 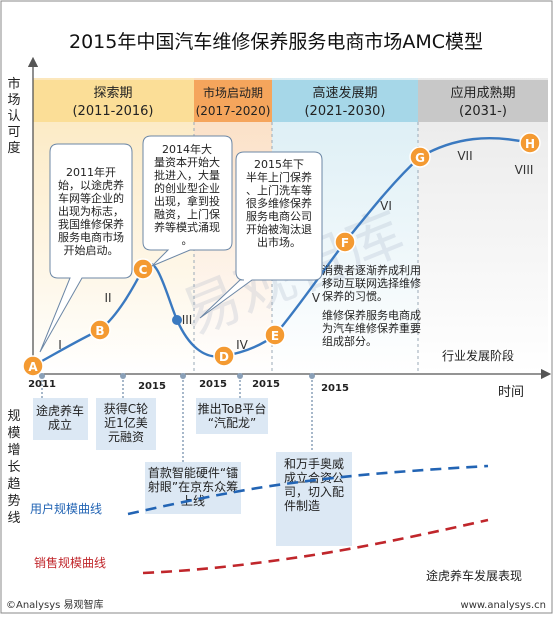 What do you see at coordinates (344, 93) in the screenshot?
I see `phase-3-name: 高速发展期` at bounding box center [344, 93].